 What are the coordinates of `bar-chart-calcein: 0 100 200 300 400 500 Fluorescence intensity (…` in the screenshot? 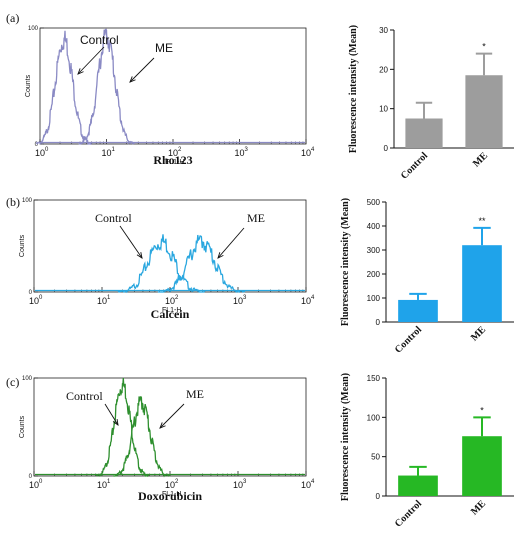 It's located at (427, 277).